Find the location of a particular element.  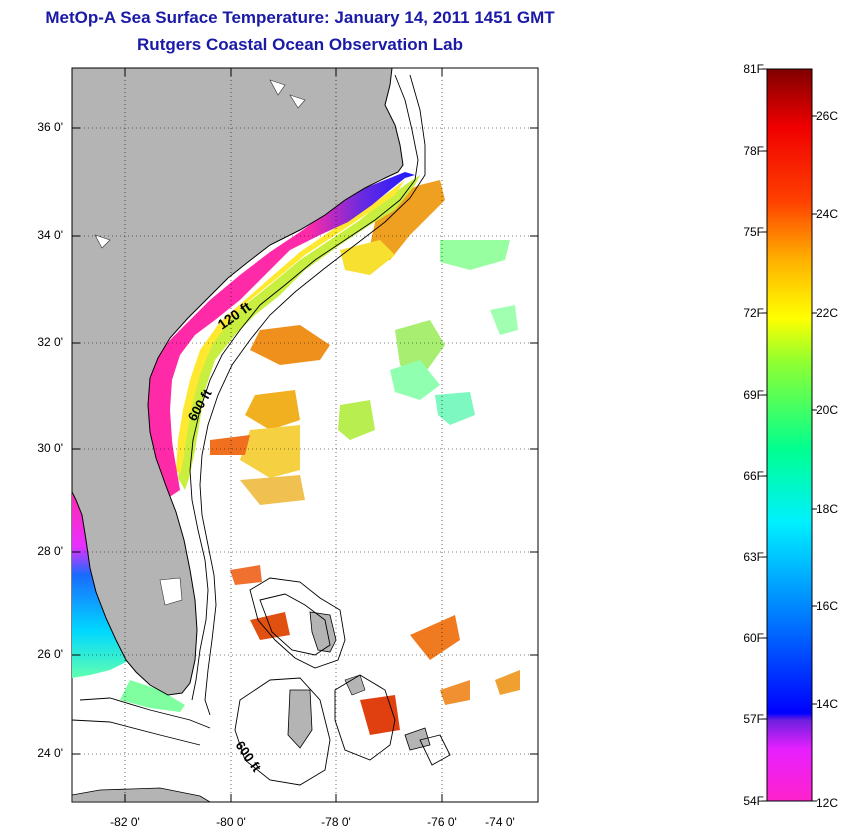

colorbar-label-24c: 24C is located at coordinates (827, 214).